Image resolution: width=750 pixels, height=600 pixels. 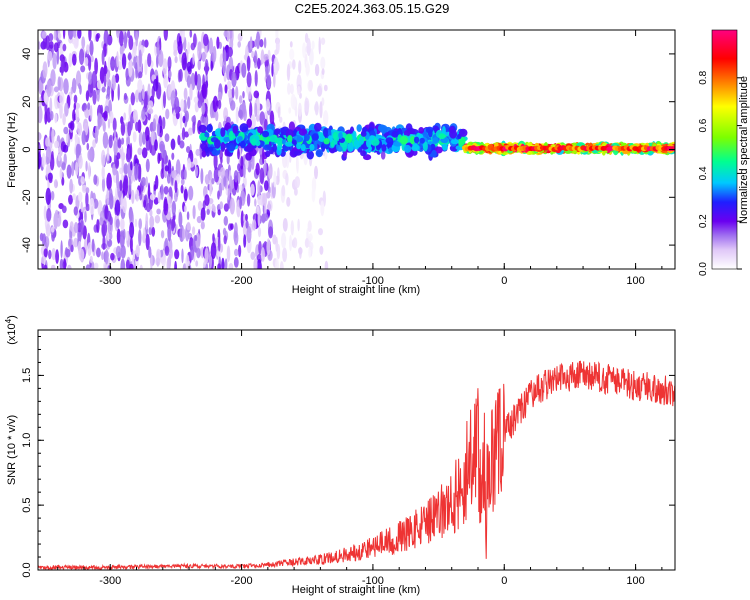 I want to click on y-tick-label: 1.5, so click(x=27, y=375).